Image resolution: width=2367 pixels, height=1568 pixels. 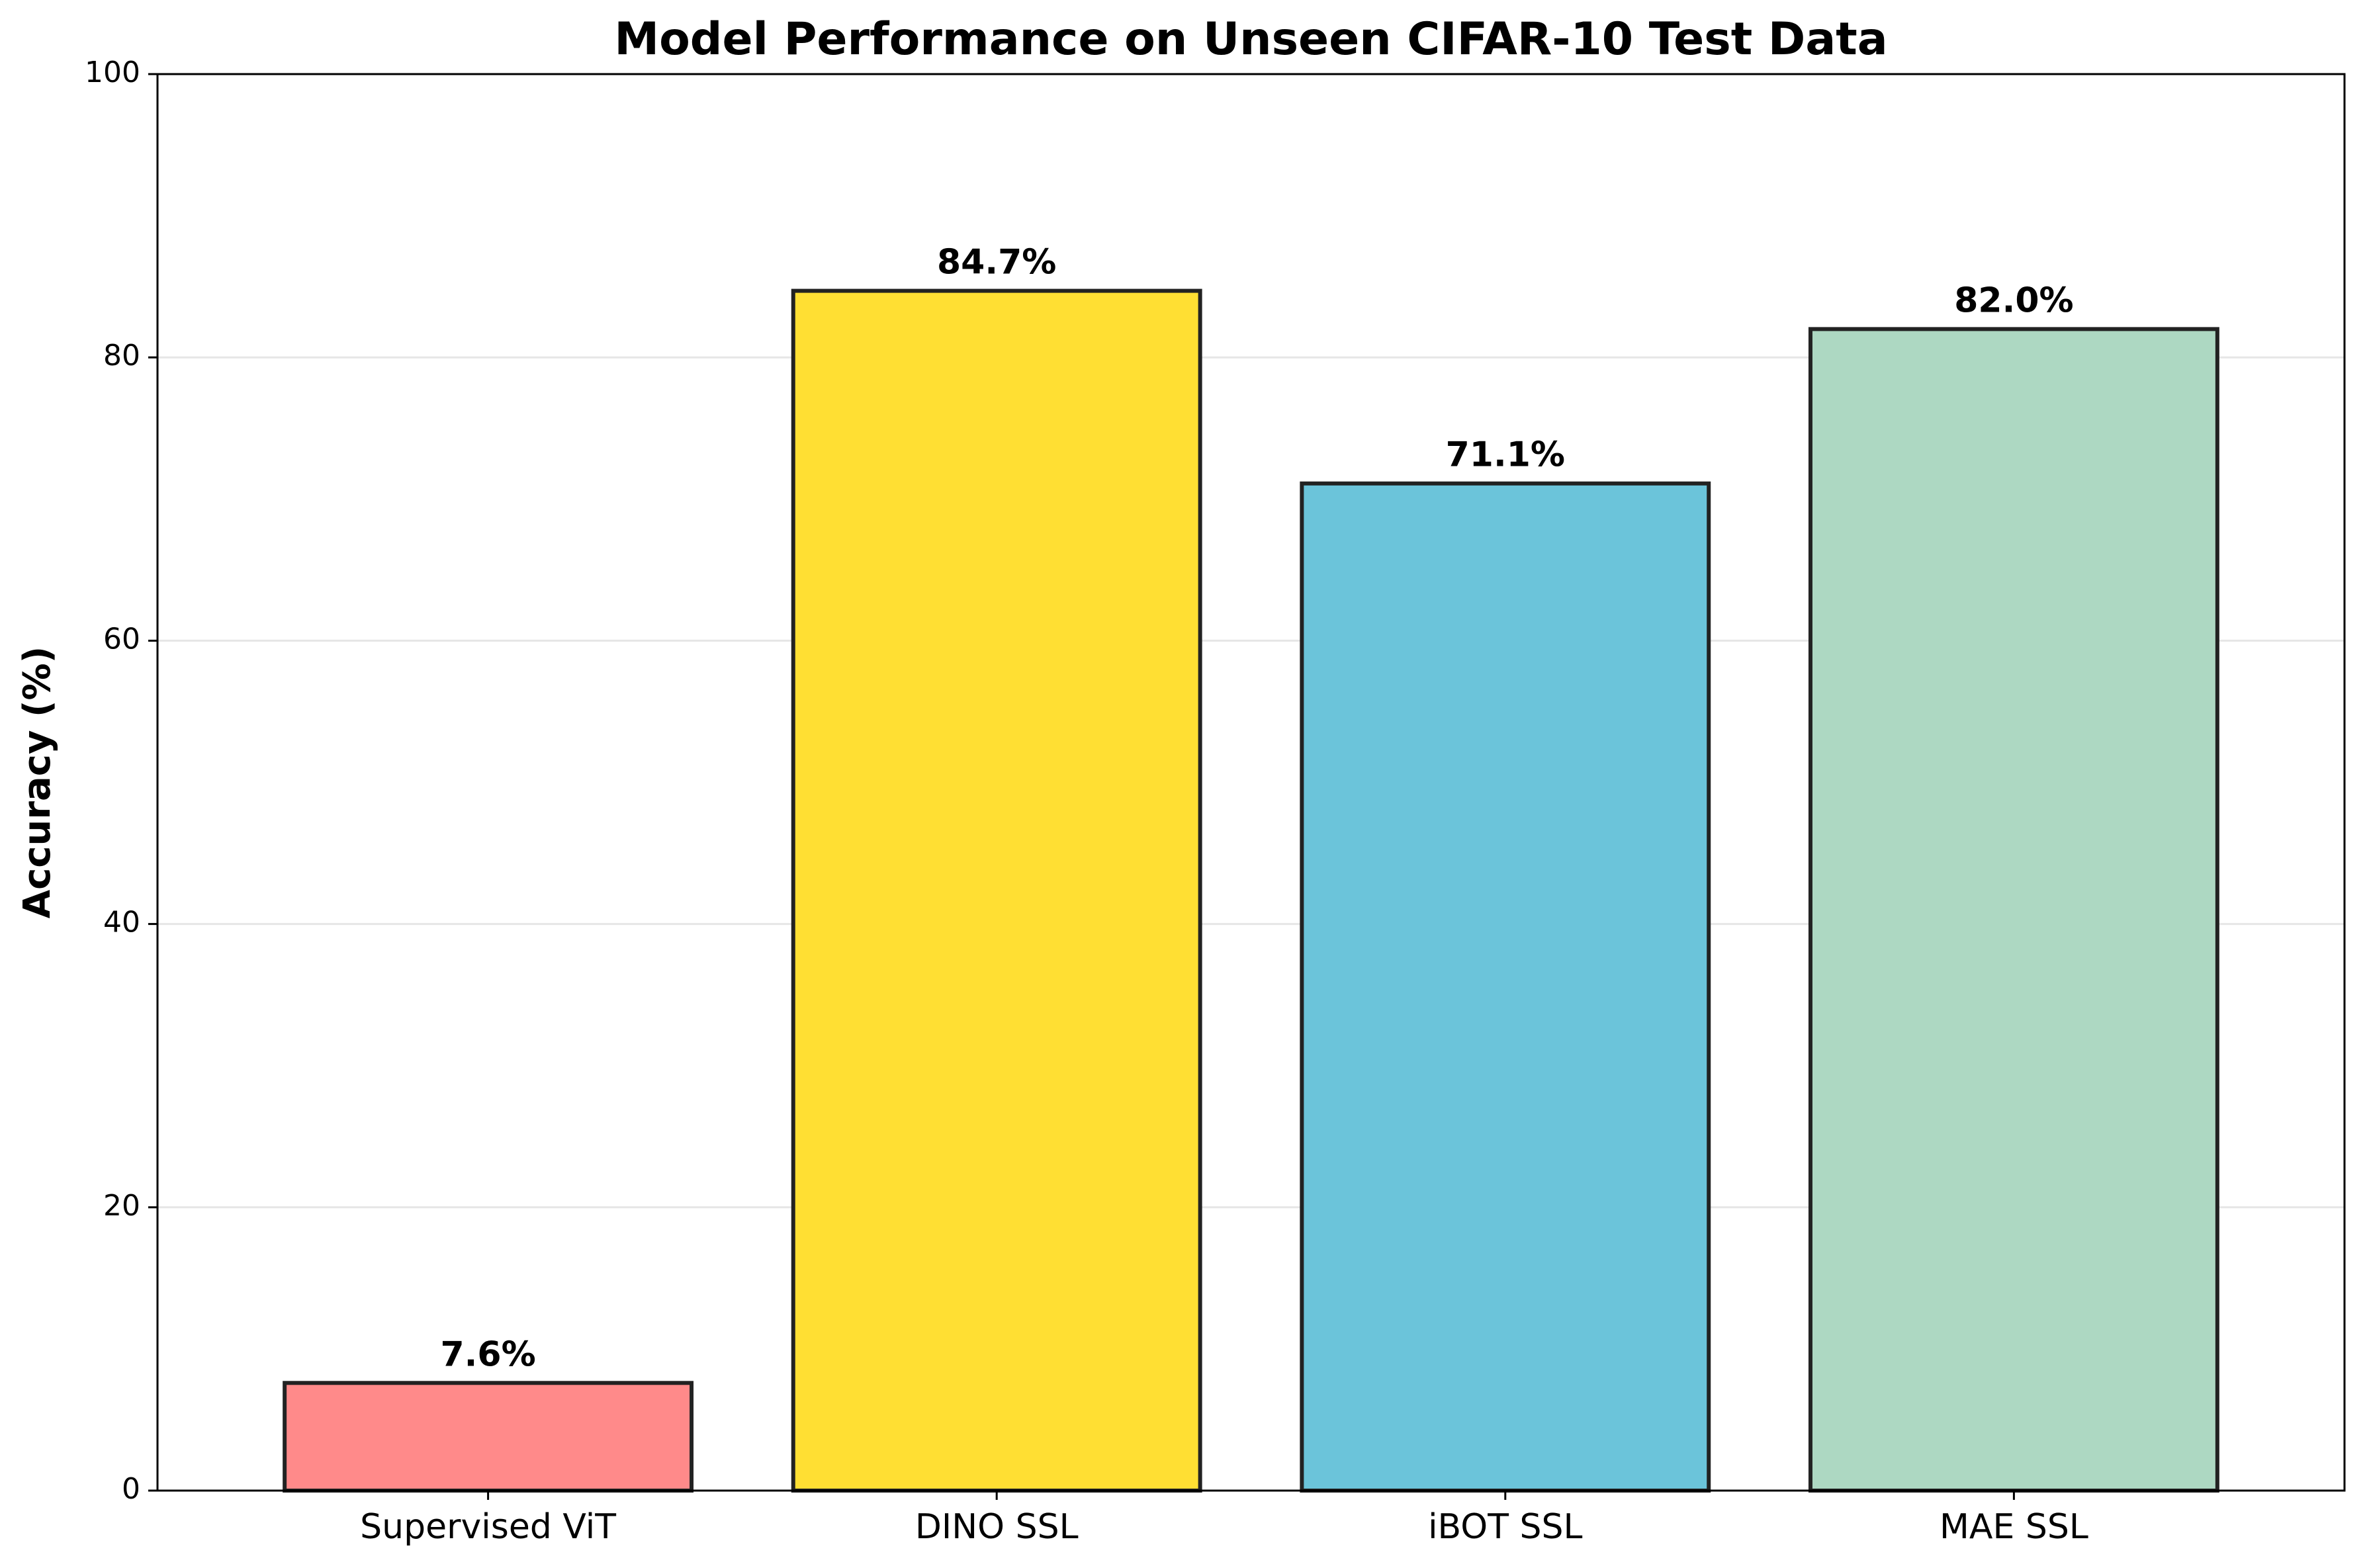 What do you see at coordinates (488, 1437) in the screenshot?
I see `bar-supervised-vit` at bounding box center [488, 1437].